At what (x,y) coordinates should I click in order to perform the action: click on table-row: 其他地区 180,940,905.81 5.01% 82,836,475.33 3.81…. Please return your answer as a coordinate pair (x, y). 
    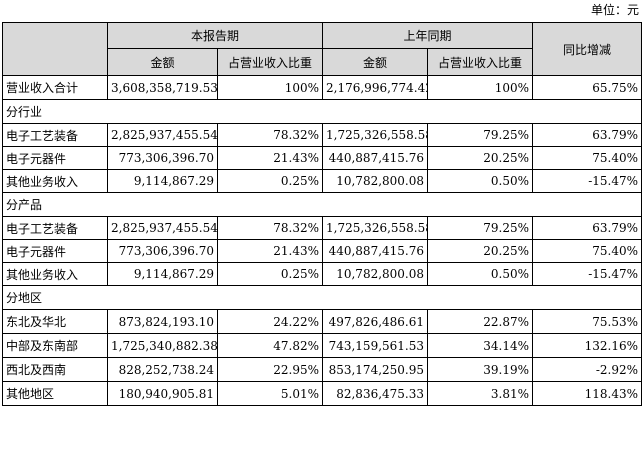
    Looking at the image, I should click on (322, 393).